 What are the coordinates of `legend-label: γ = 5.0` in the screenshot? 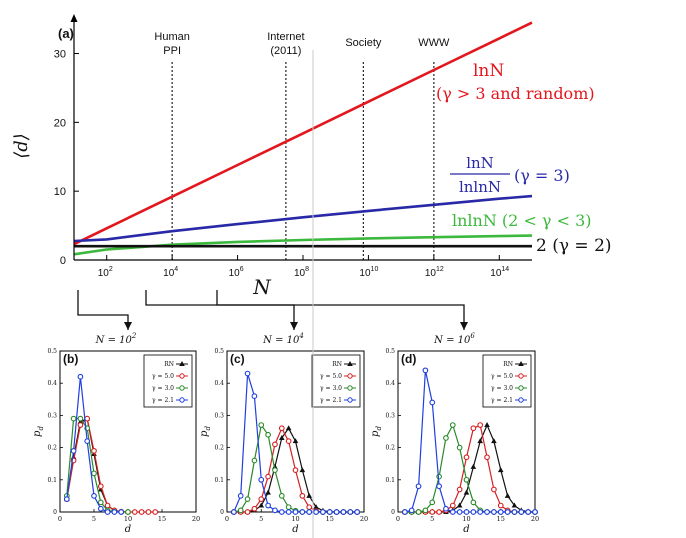 It's located at (331, 376).